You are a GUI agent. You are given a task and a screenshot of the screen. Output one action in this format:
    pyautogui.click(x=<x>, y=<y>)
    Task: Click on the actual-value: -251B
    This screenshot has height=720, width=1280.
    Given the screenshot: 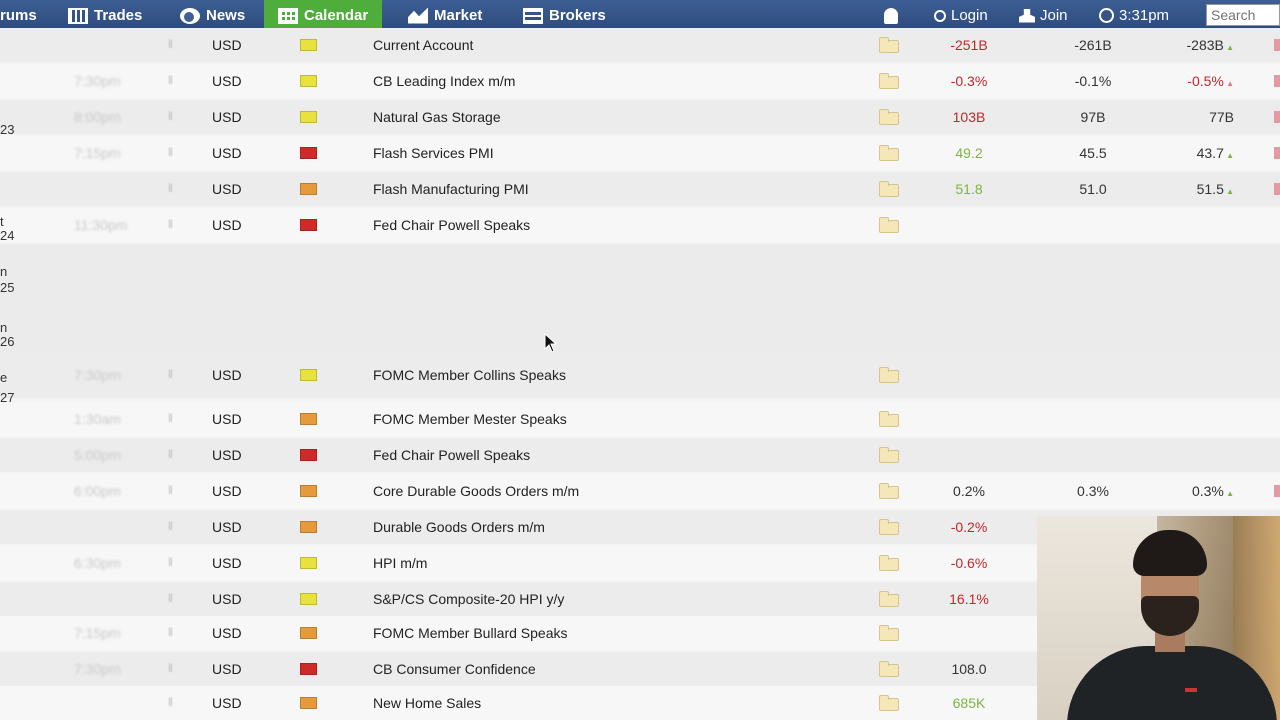 What is the action you would take?
    pyautogui.click(x=969, y=45)
    